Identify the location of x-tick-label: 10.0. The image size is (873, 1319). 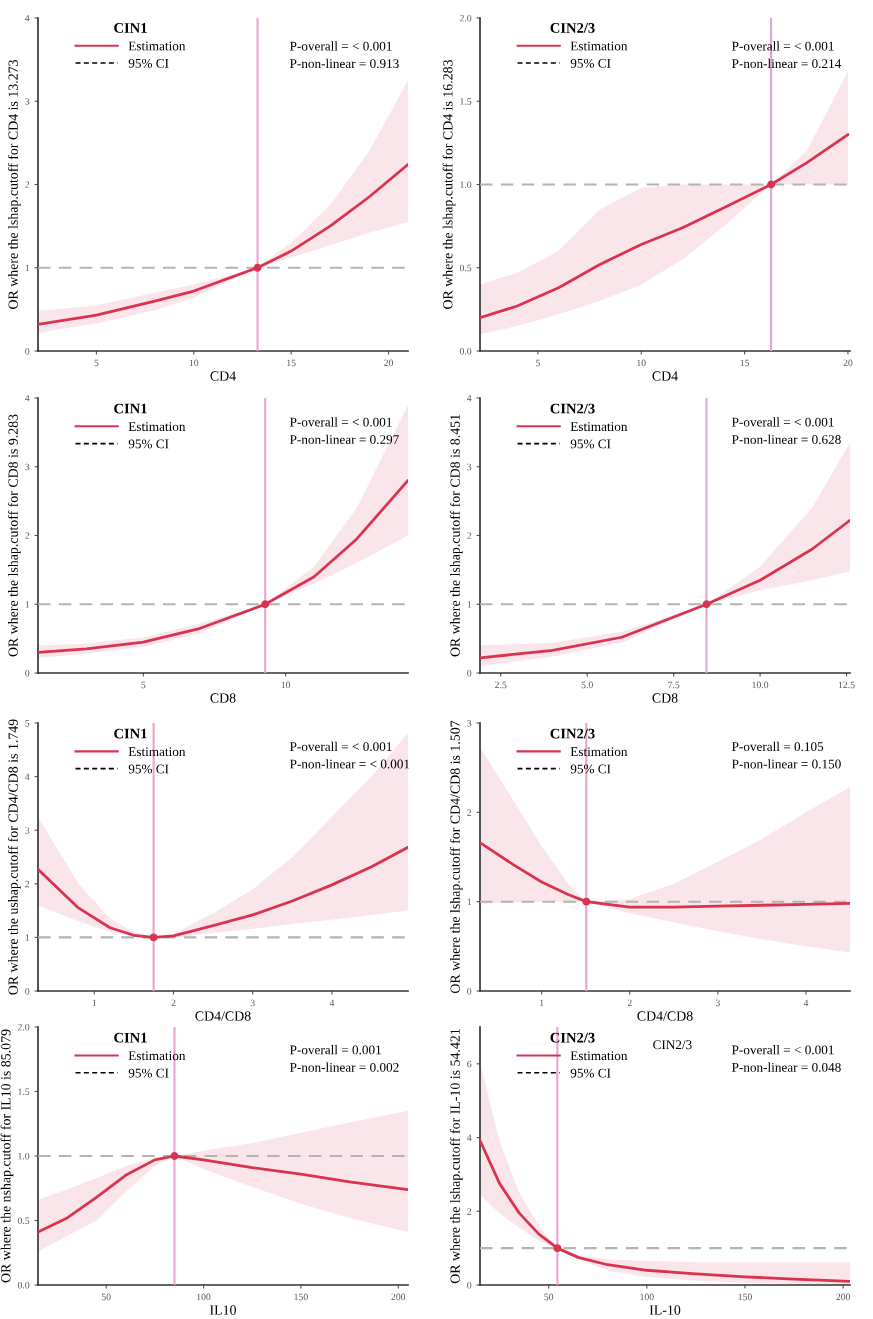
(760, 685).